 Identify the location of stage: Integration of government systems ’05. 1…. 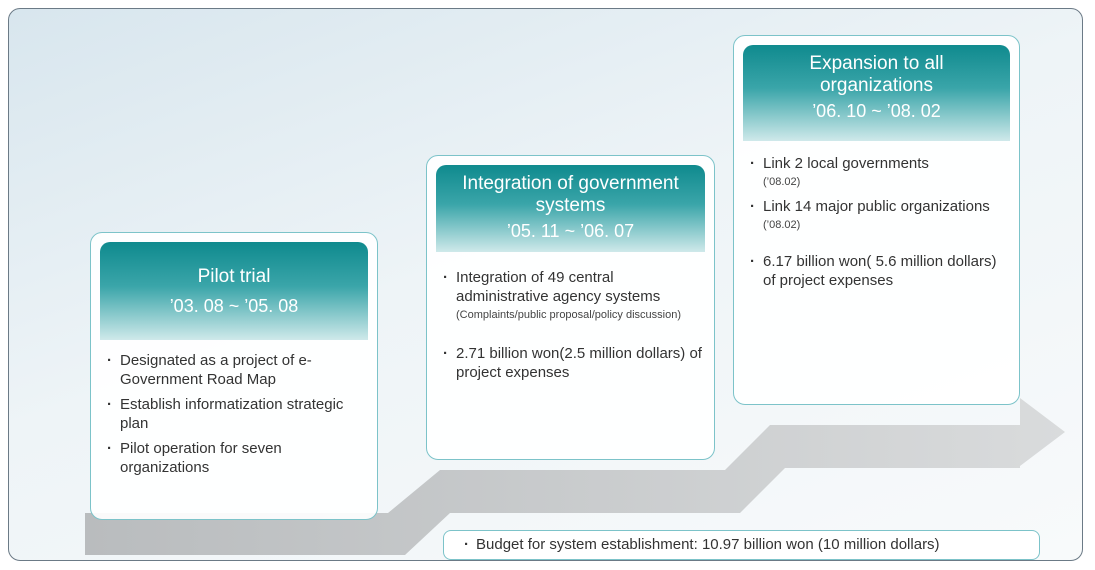
(570, 307).